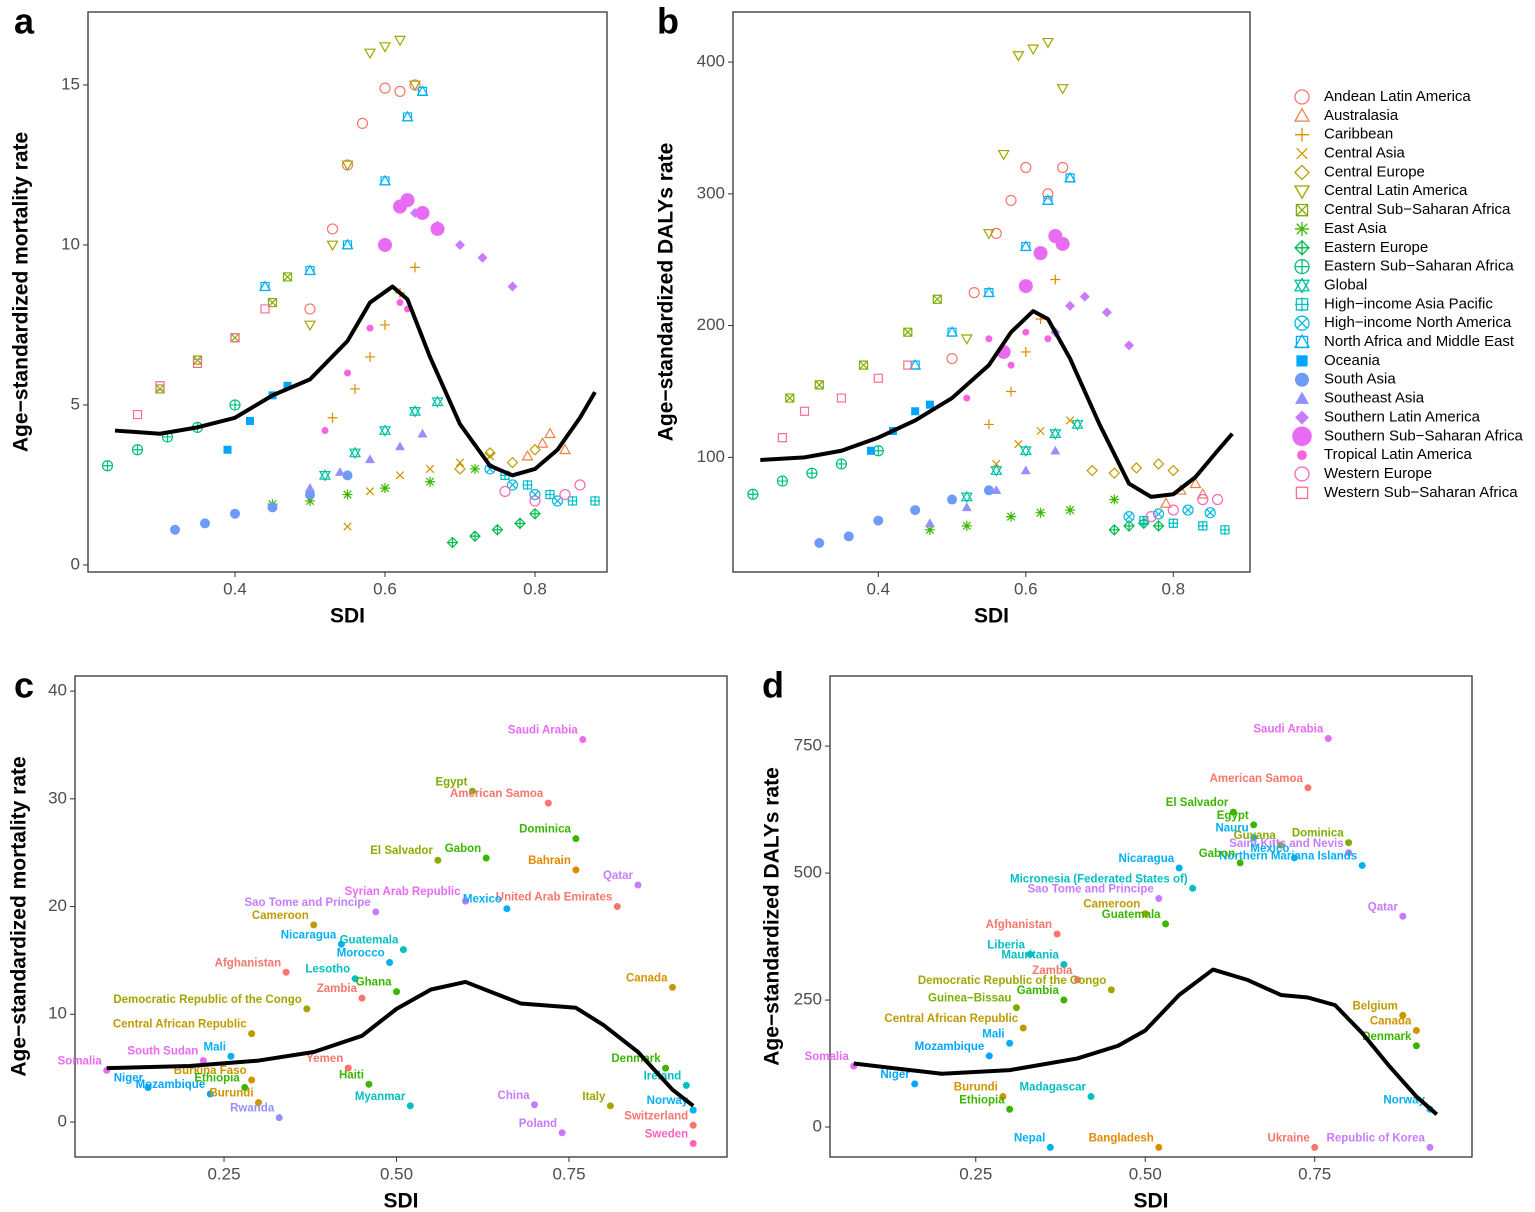 Image resolution: width=1535 pixels, height=1212 pixels. What do you see at coordinates (514, 1096) in the screenshot?
I see `point-label: China` at bounding box center [514, 1096].